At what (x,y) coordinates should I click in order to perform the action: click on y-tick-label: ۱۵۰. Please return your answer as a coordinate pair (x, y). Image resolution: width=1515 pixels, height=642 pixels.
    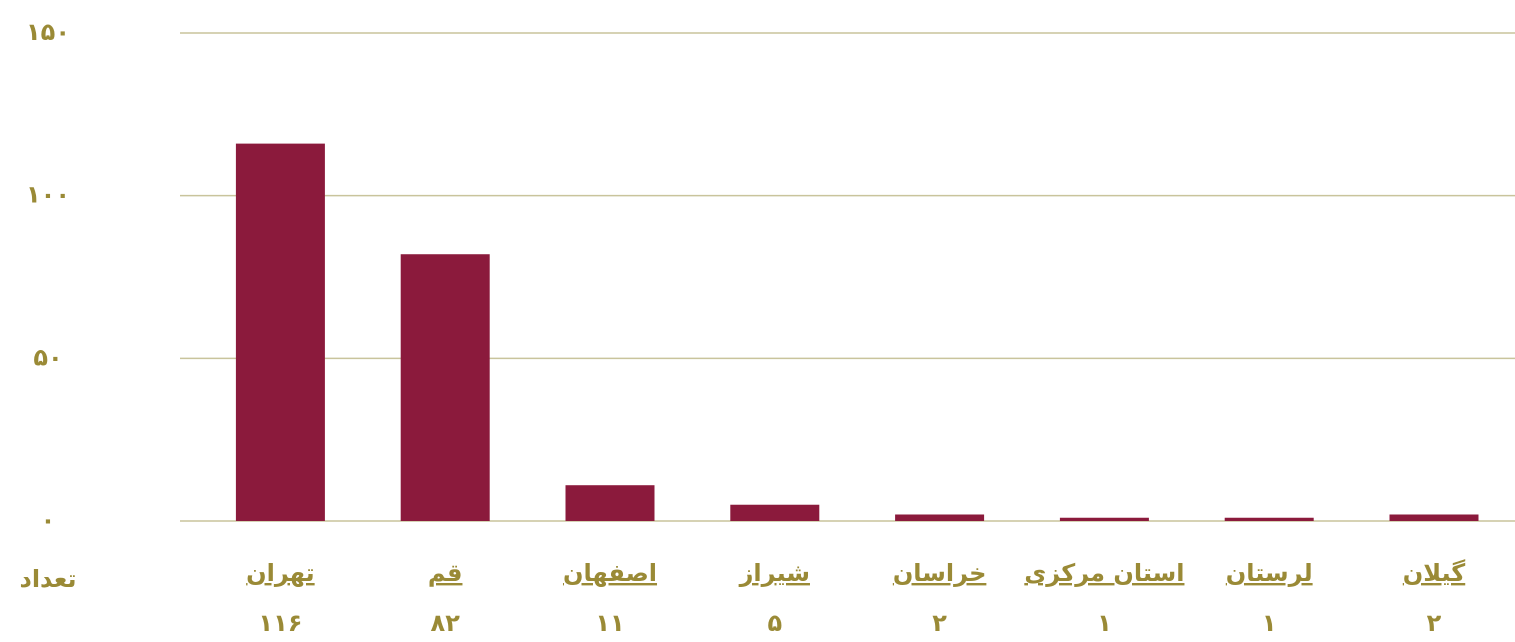
    Looking at the image, I should click on (48, 32).